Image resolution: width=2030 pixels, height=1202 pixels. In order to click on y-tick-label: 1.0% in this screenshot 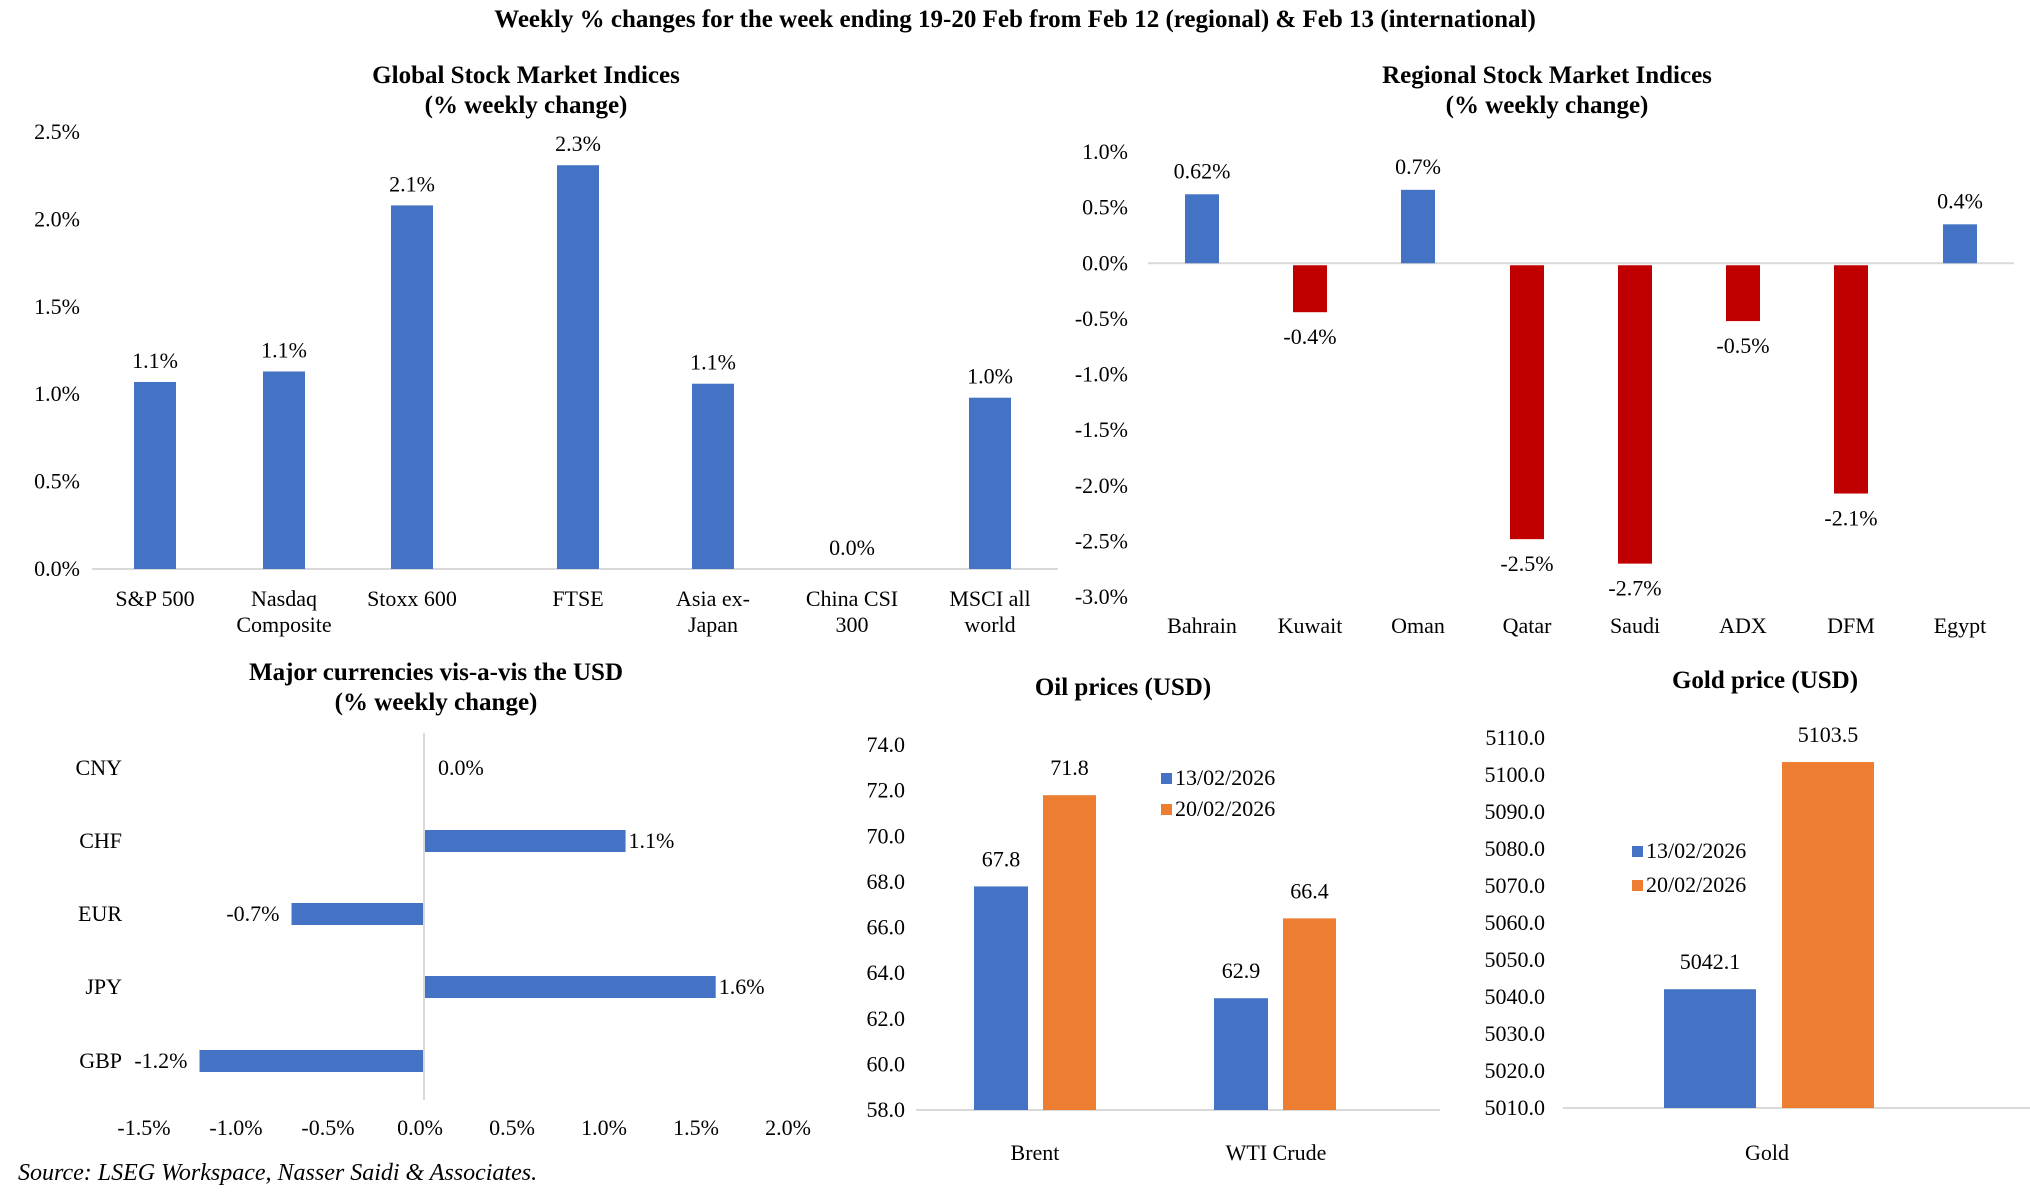, I will do `click(57, 393)`.